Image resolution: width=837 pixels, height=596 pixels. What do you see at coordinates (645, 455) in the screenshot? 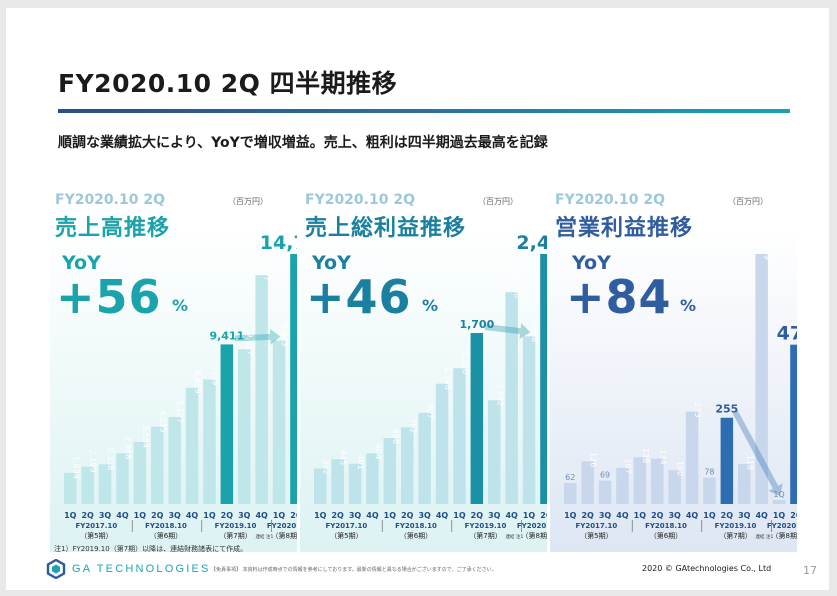
I see `bar-value-label: 138` at bounding box center [645, 455].